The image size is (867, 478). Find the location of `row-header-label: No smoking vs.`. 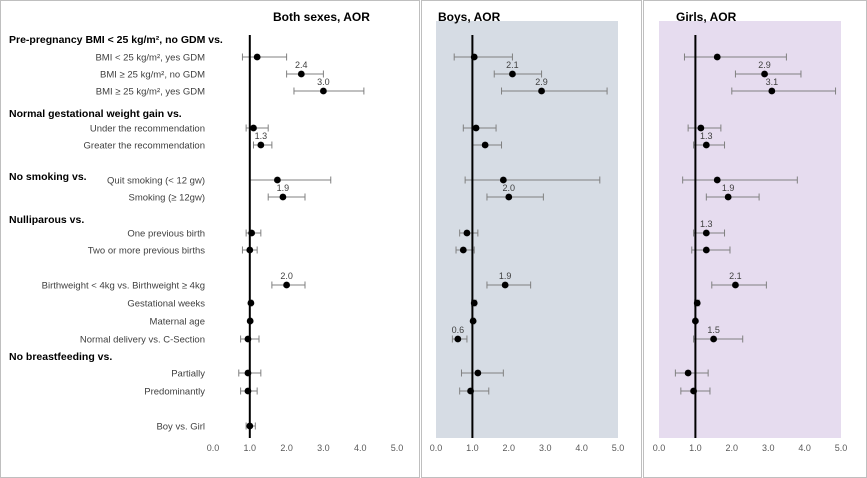

row-header-label: No smoking vs. is located at coordinates (48, 177).